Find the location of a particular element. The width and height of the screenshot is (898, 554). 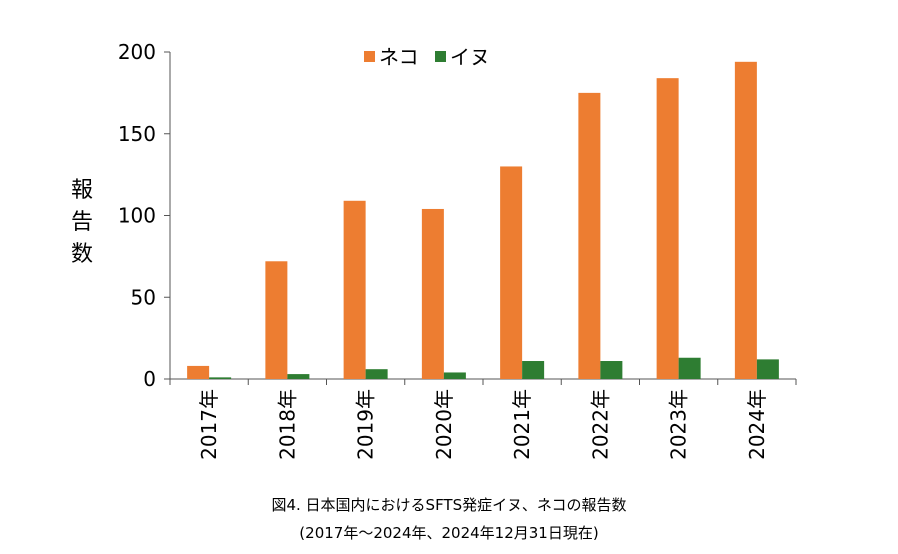

y-axis-label-char: 告 is located at coordinates (82, 222).